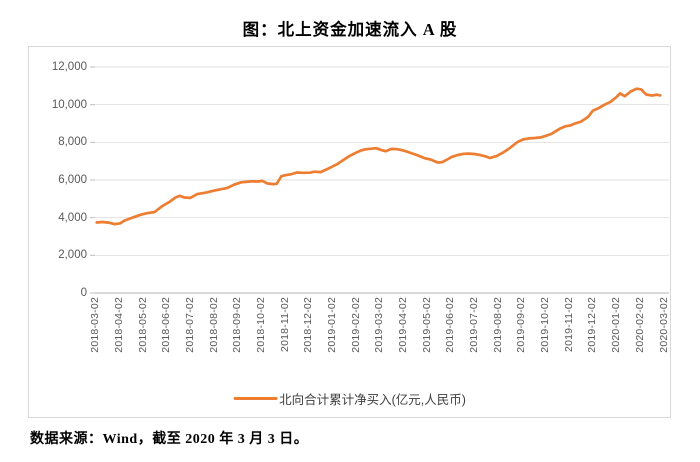 The image size is (700, 462). I want to click on x-axis-tick-label: 2019-11-02, so click(570, 332).